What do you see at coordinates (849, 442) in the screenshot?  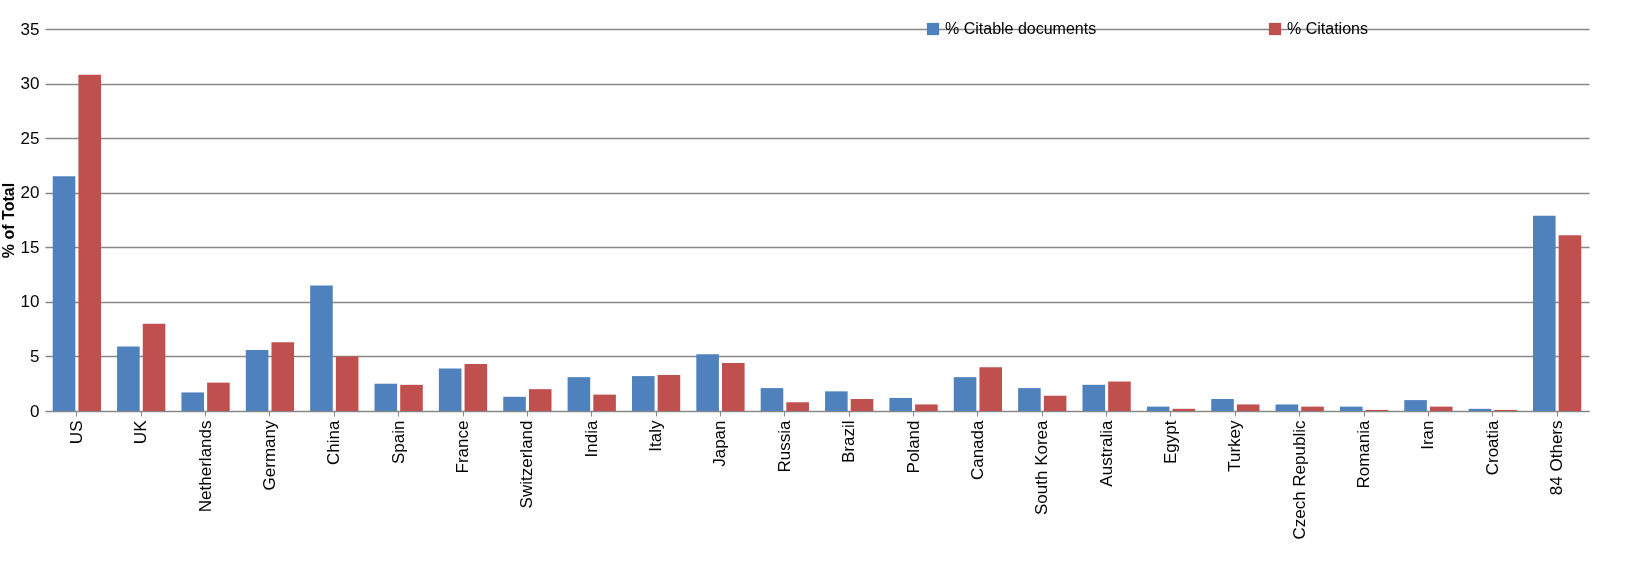 I see `x-tick-label: Brazil` at bounding box center [849, 442].